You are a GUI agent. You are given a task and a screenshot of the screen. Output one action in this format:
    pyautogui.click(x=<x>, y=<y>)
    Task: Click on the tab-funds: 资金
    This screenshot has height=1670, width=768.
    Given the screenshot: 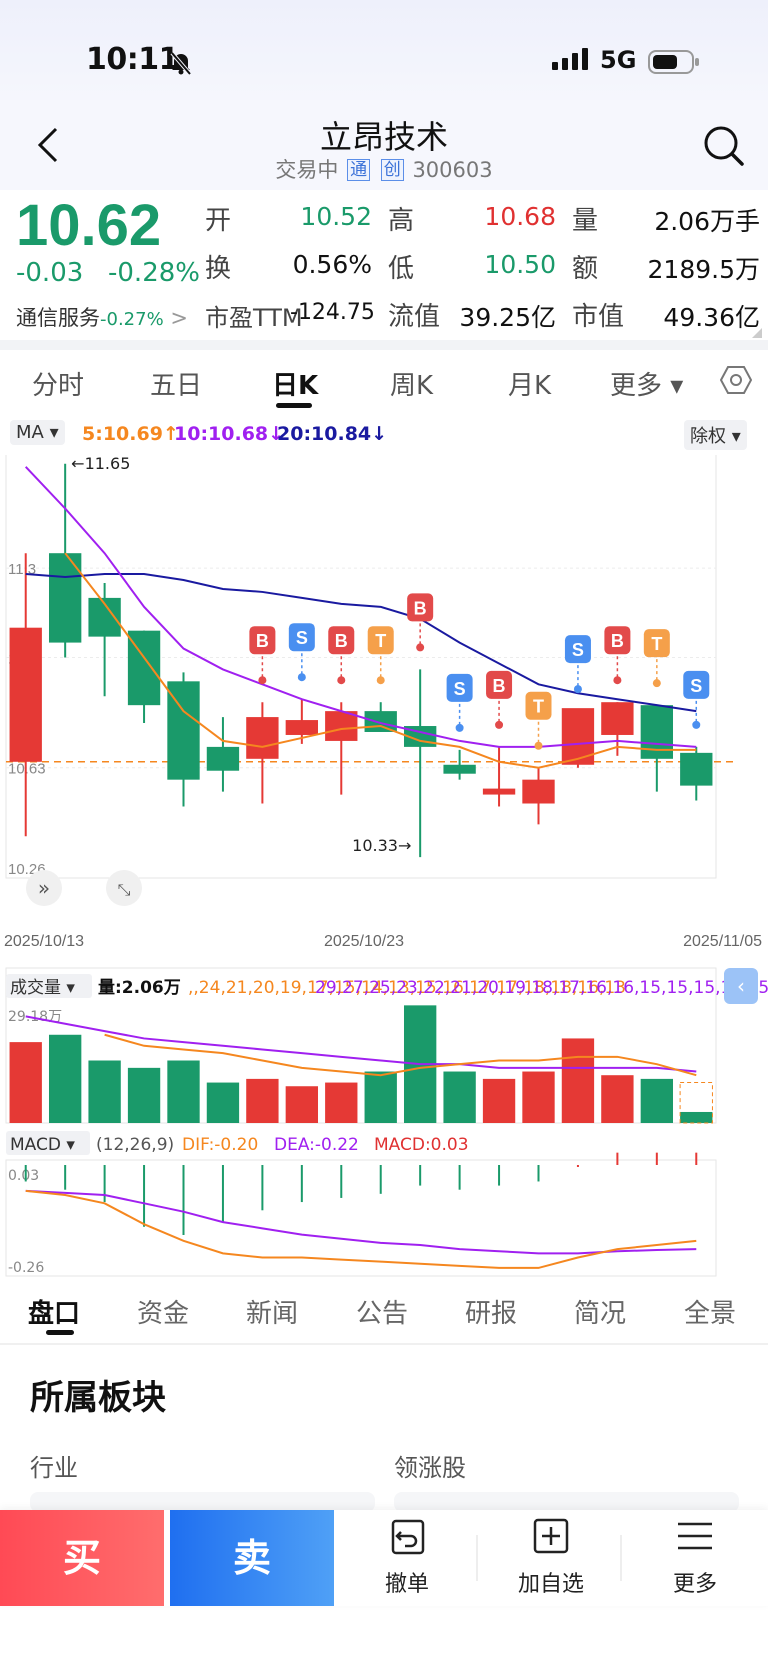 What is the action you would take?
    pyautogui.click(x=163, y=1314)
    